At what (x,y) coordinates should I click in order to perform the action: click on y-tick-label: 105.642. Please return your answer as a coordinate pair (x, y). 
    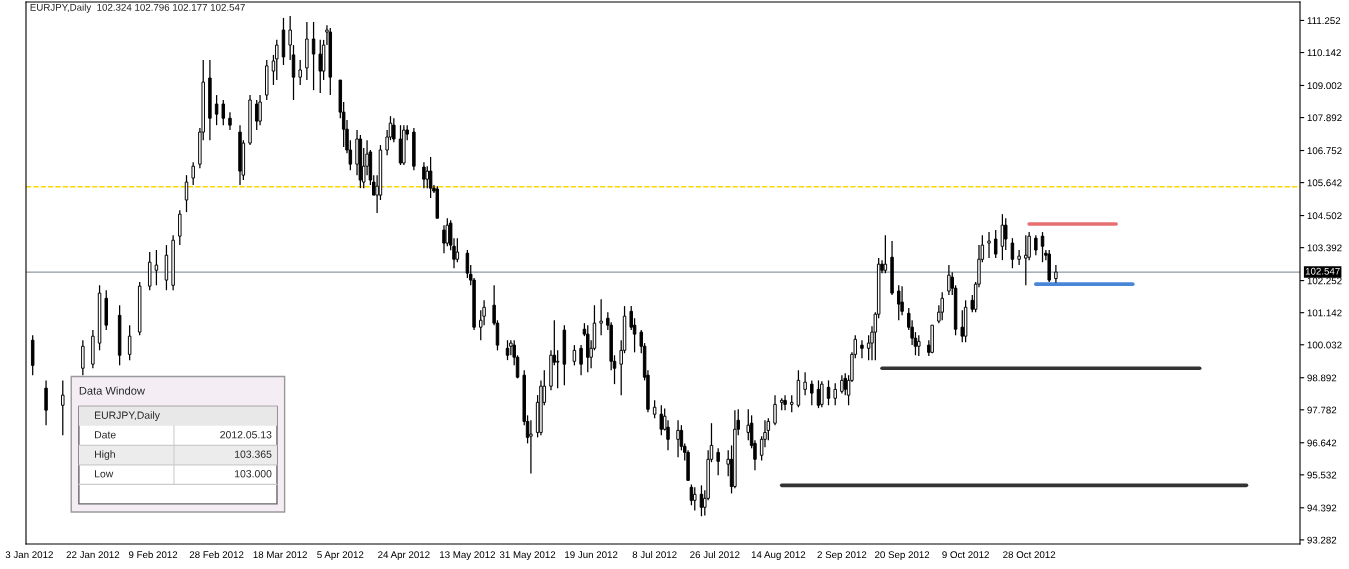
    Looking at the image, I should click on (1324, 183).